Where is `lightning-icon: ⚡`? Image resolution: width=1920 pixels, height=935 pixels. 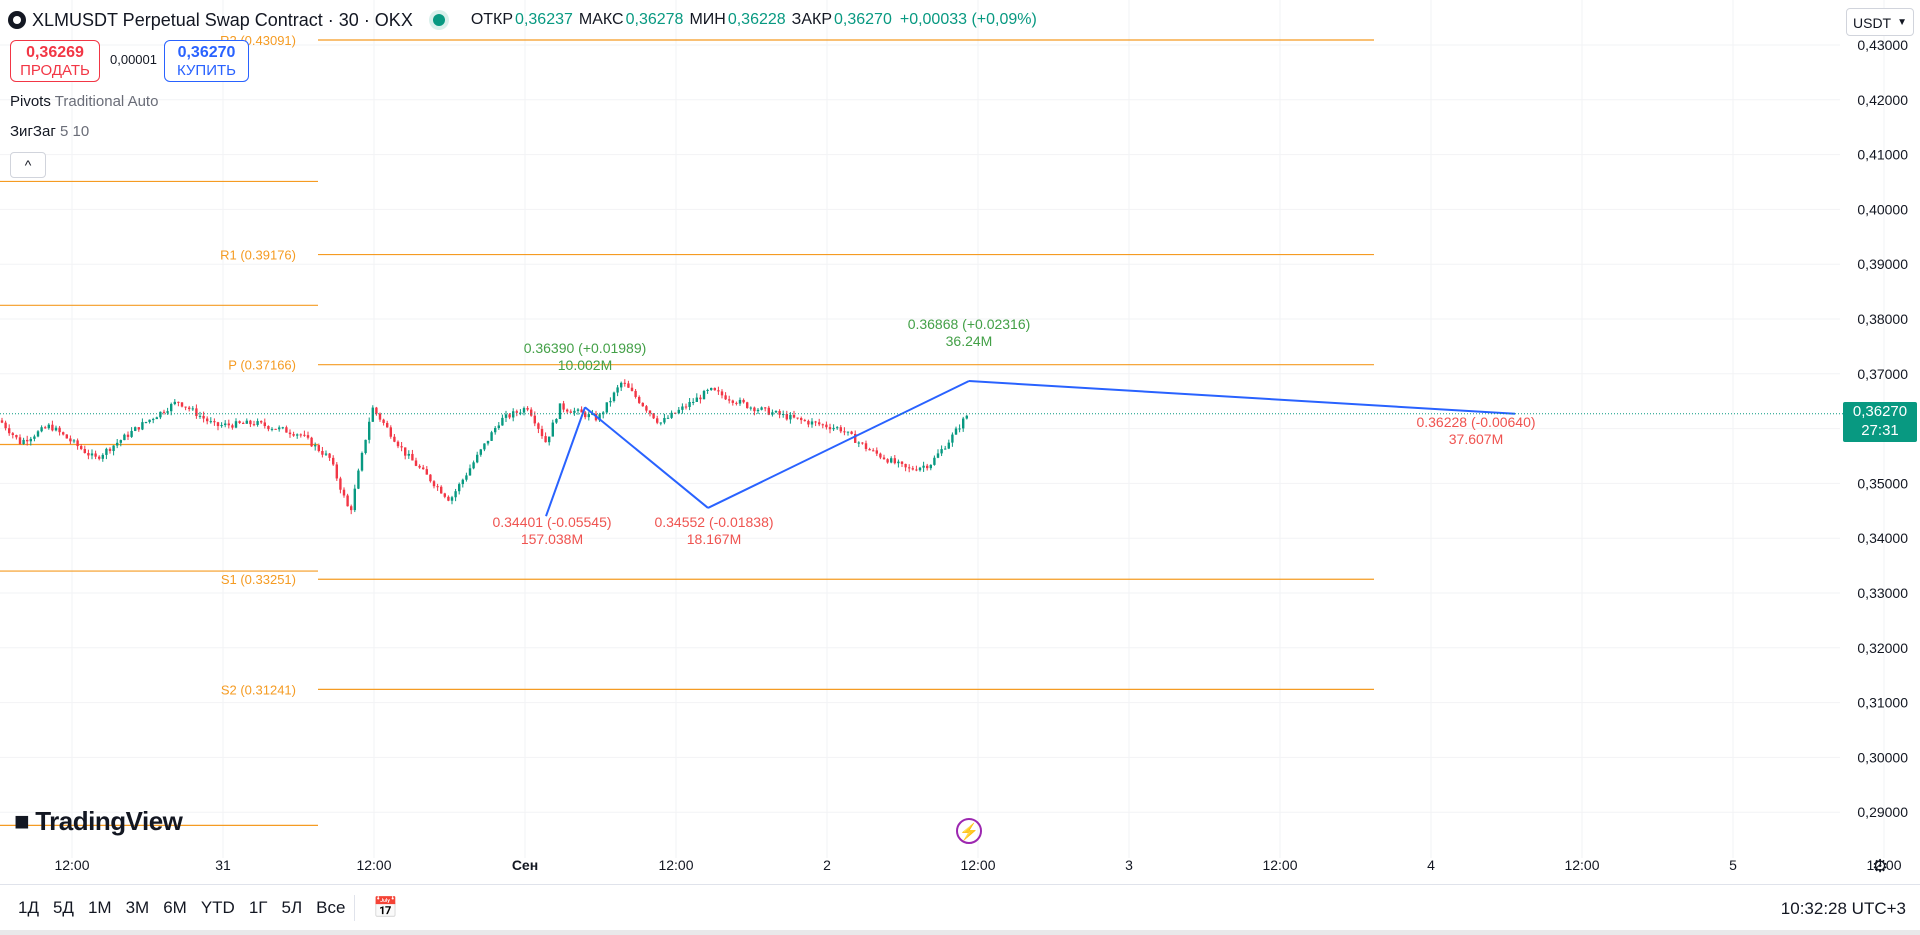
lightning-icon: ⚡ is located at coordinates (969, 831).